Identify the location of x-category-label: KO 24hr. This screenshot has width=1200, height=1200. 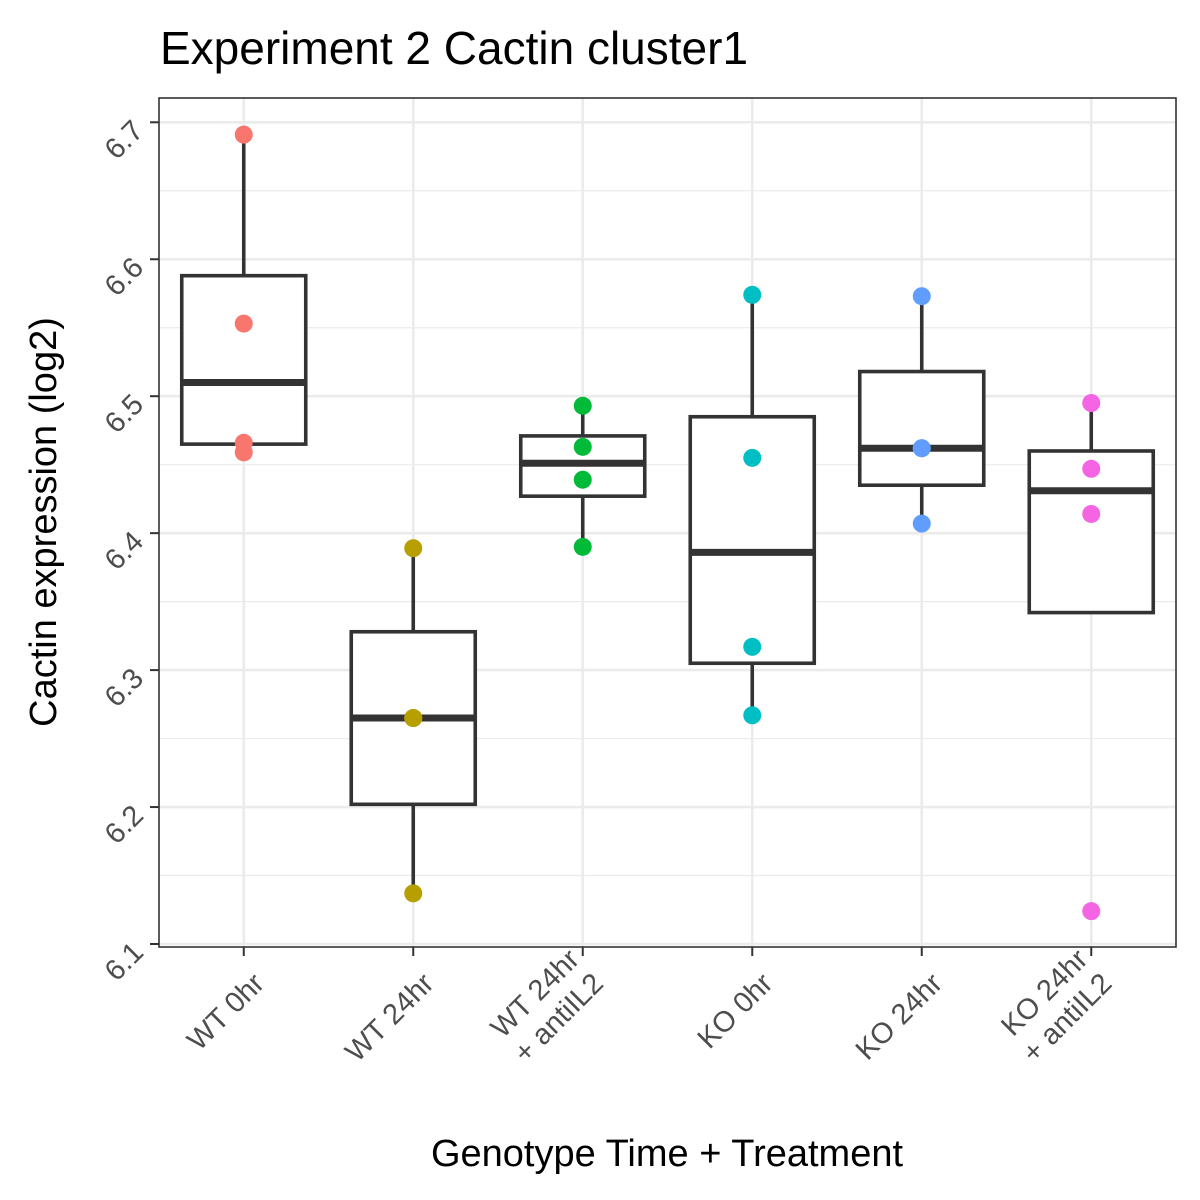
(899, 1016).